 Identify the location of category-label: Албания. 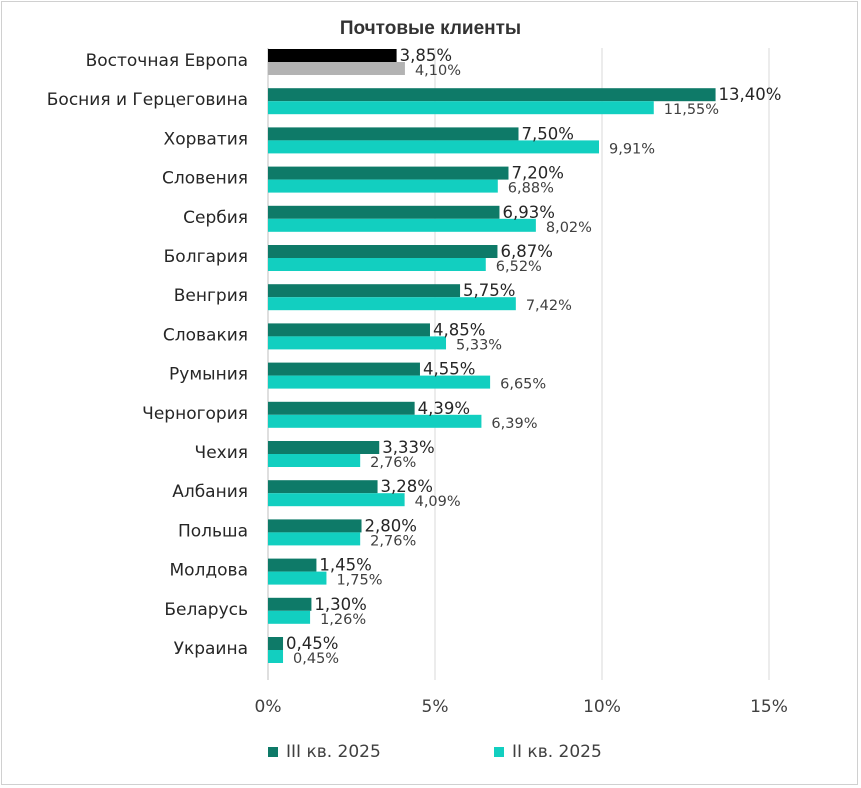
(210, 492).